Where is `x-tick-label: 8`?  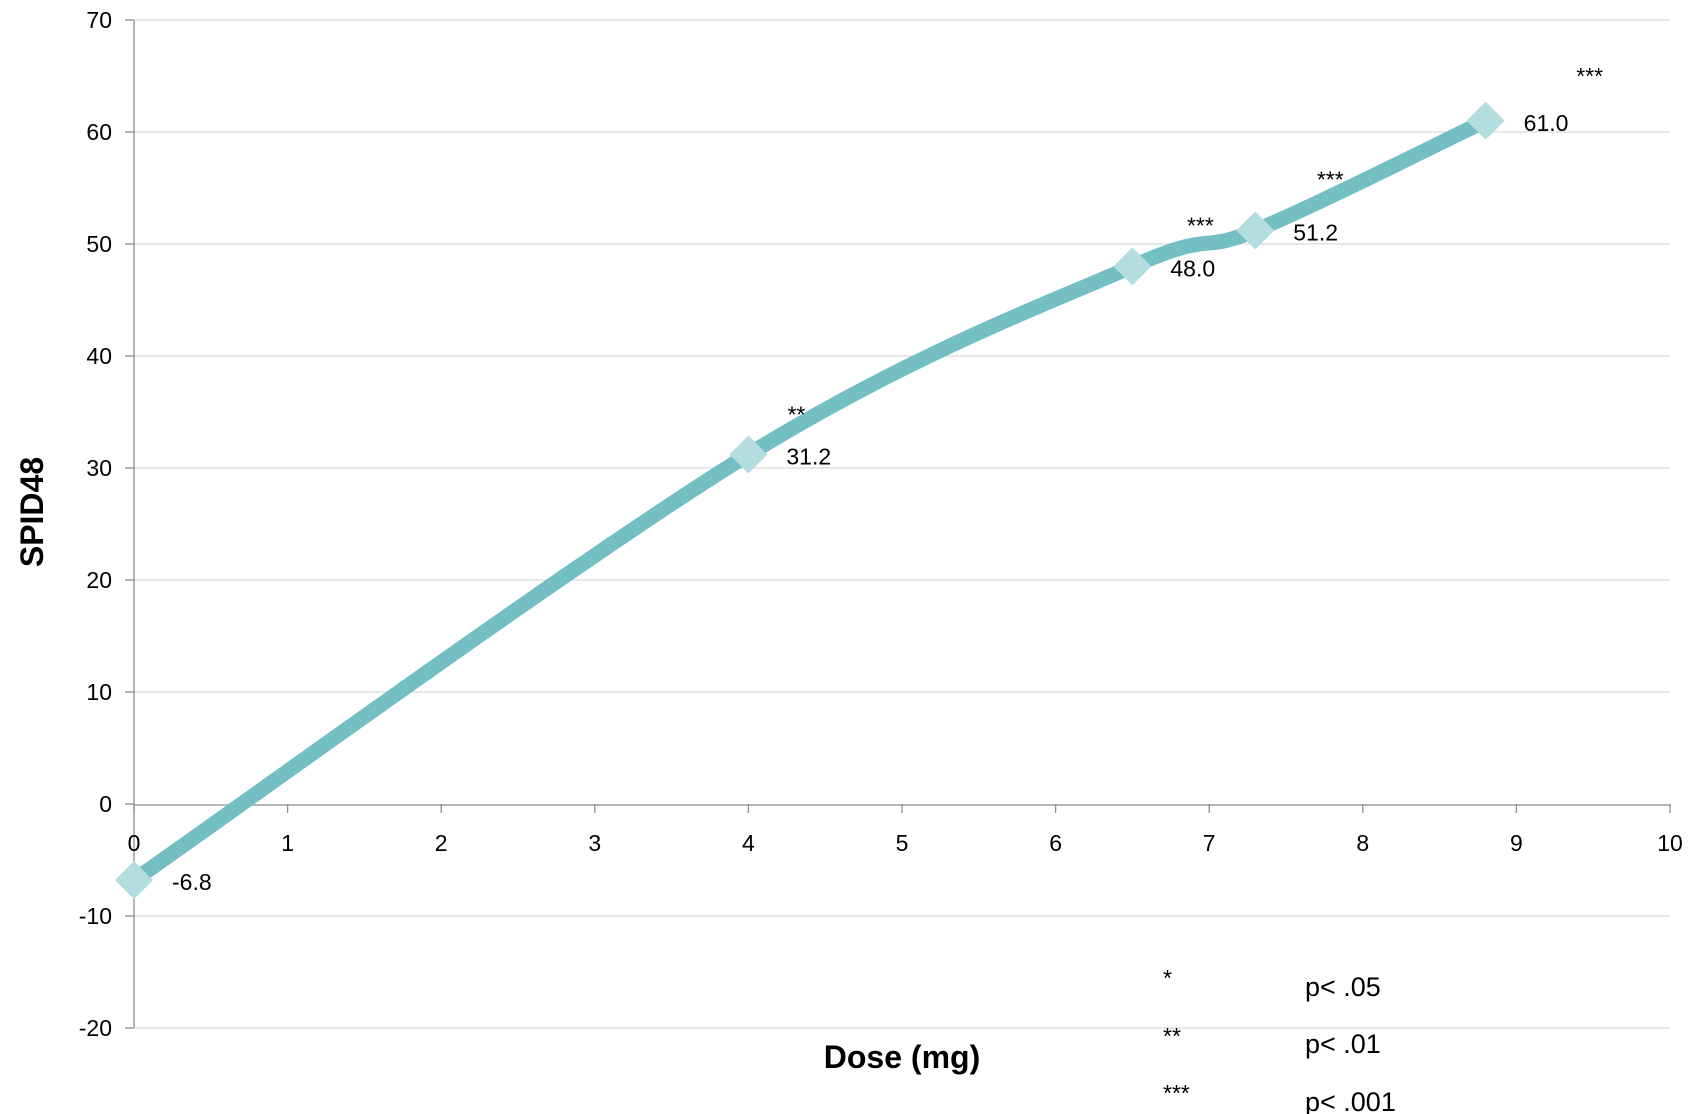 x-tick-label: 8 is located at coordinates (1362, 843).